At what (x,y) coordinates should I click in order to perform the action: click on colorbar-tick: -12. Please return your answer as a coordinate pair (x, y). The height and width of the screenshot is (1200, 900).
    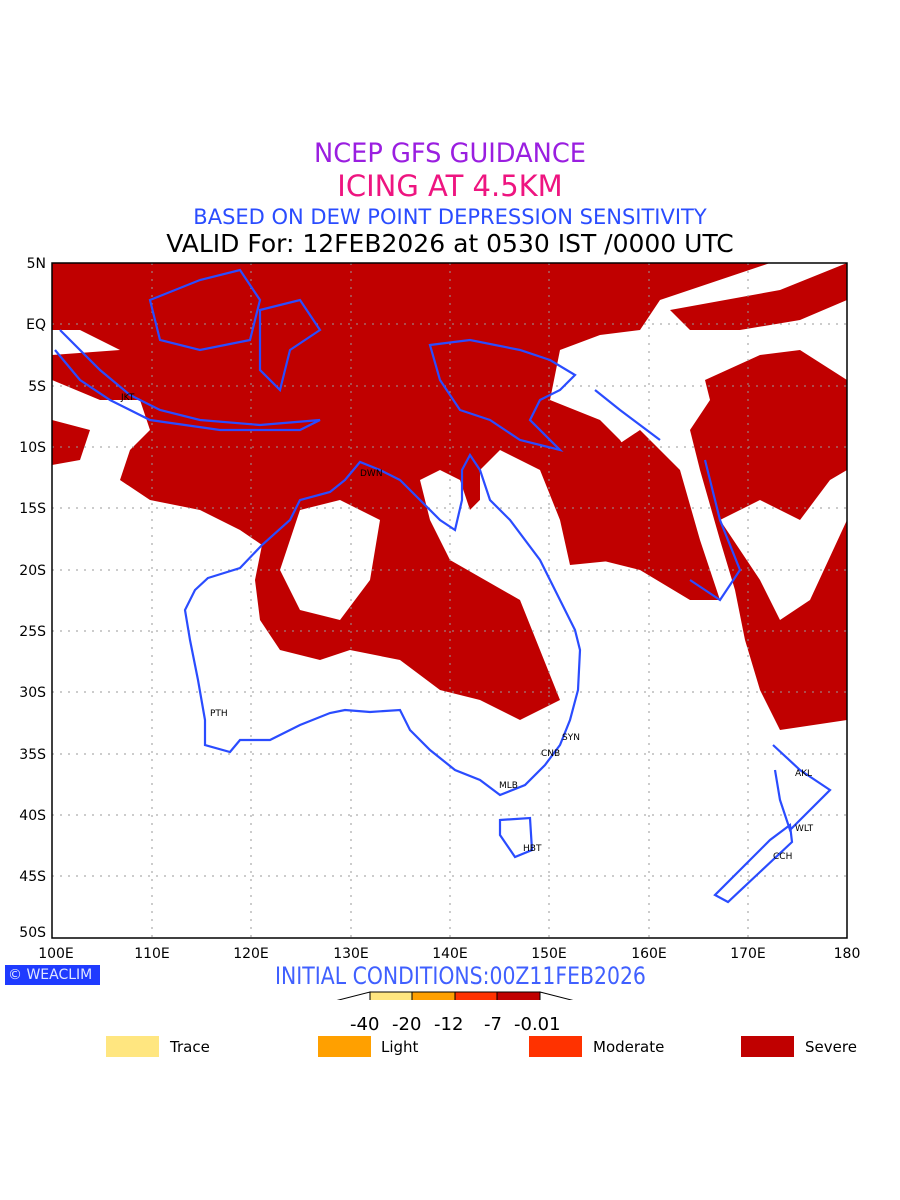
    Looking at the image, I should click on (449, 1024).